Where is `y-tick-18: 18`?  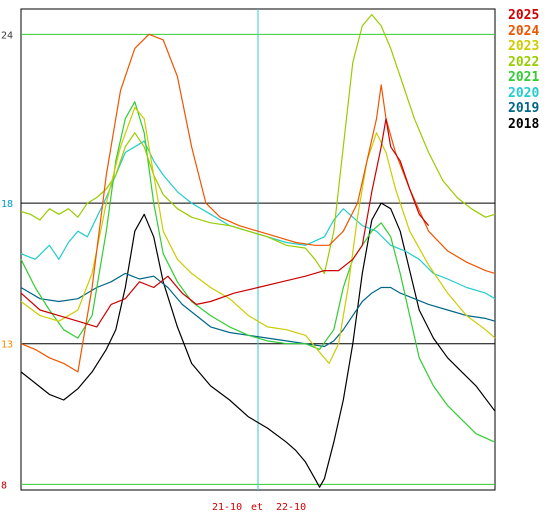
y-tick-18: 18 is located at coordinates (7, 204).